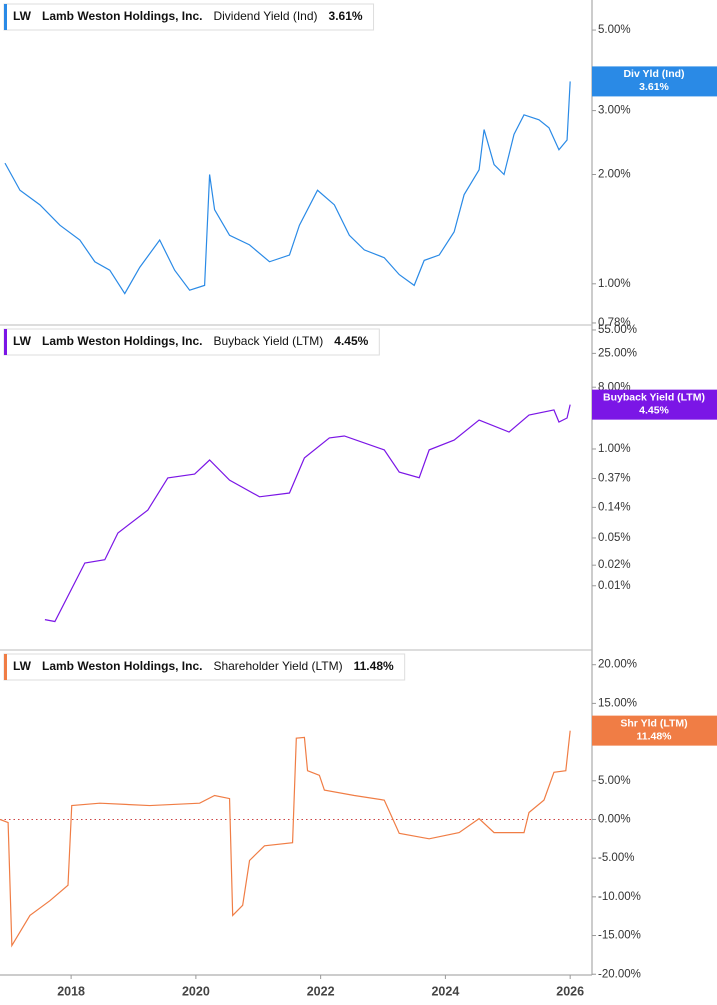  What do you see at coordinates (614, 819) in the screenshot?
I see `y-tick-label: 0.00%` at bounding box center [614, 819].